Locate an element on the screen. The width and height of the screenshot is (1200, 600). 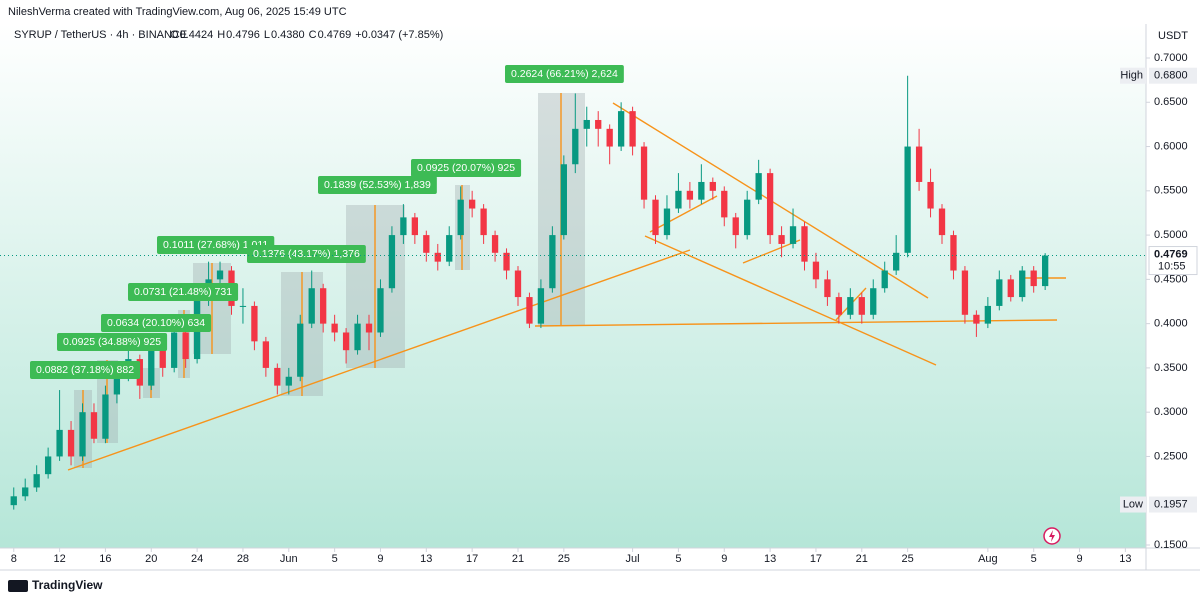
x-tick-label: Jun is located at coordinates (289, 559).